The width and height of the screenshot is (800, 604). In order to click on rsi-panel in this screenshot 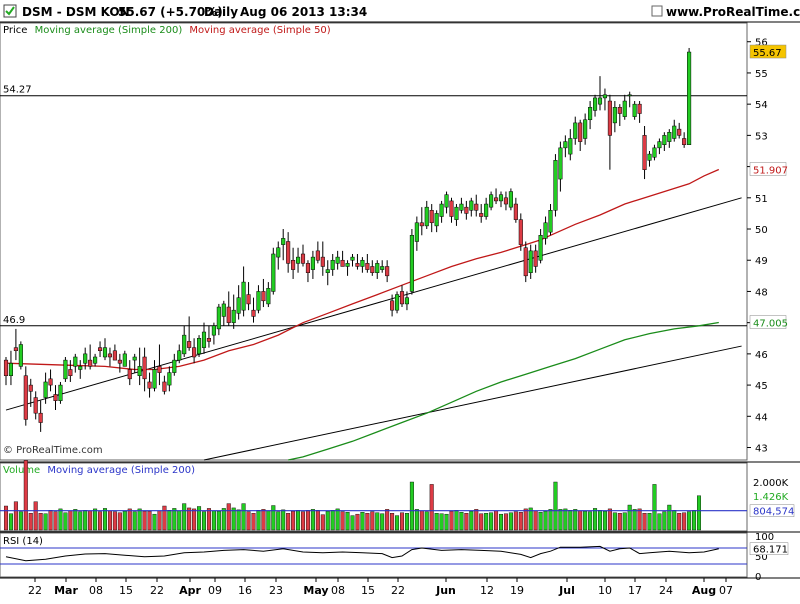, I will do `click(374, 555)`.